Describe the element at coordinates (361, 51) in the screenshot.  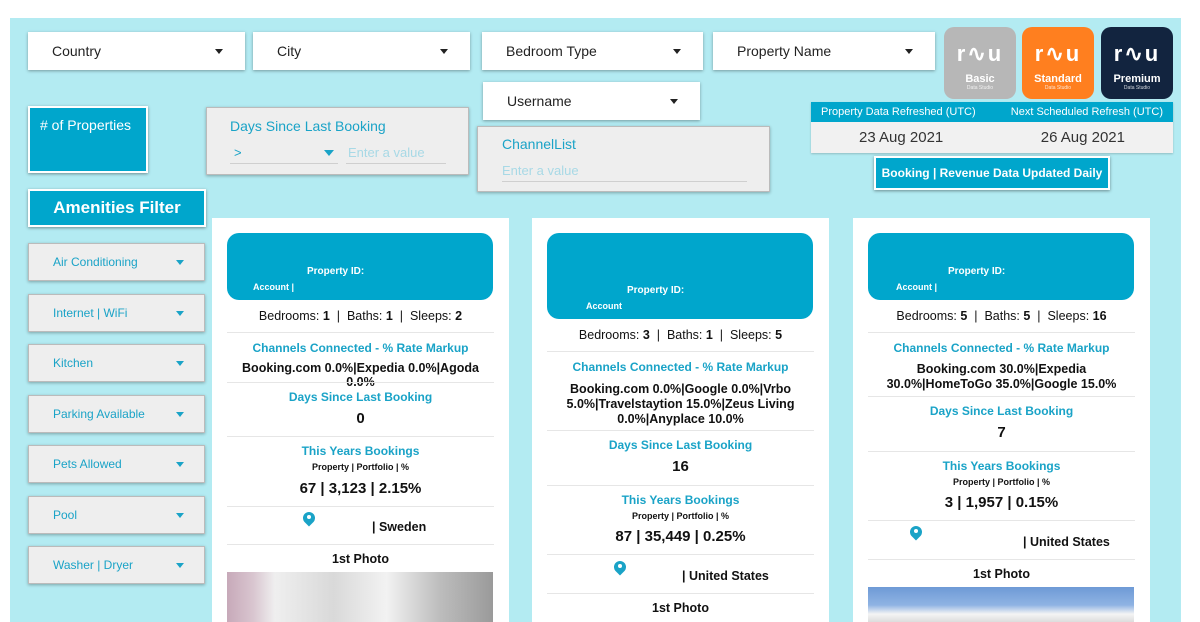
I see `city-dropdown: City` at that location.